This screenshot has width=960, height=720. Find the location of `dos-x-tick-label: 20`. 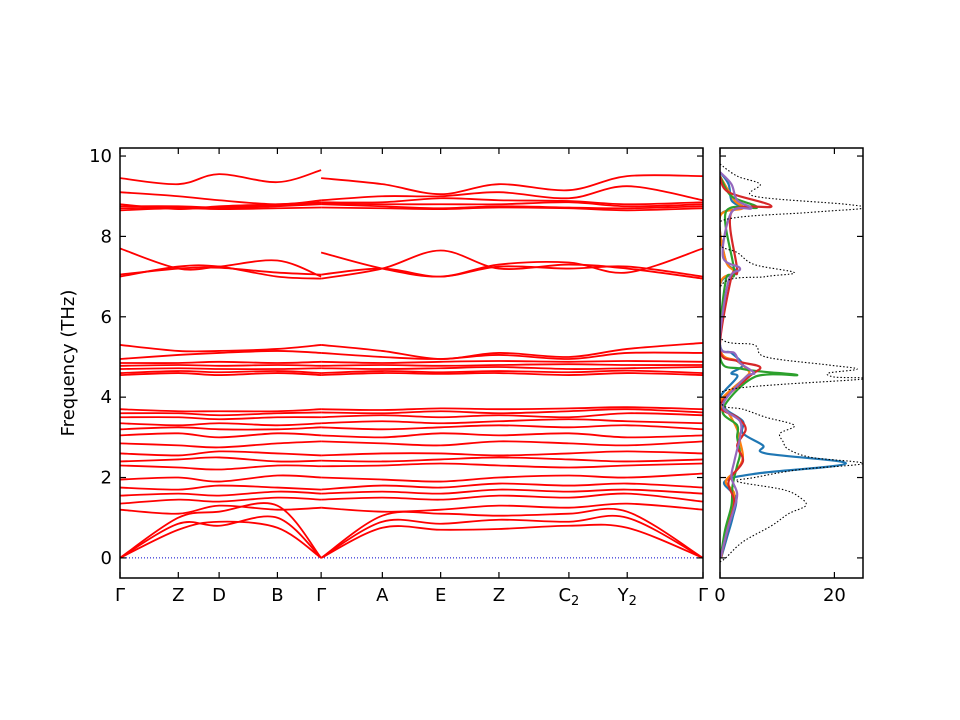

dos-x-tick-label: 20 is located at coordinates (834, 595).